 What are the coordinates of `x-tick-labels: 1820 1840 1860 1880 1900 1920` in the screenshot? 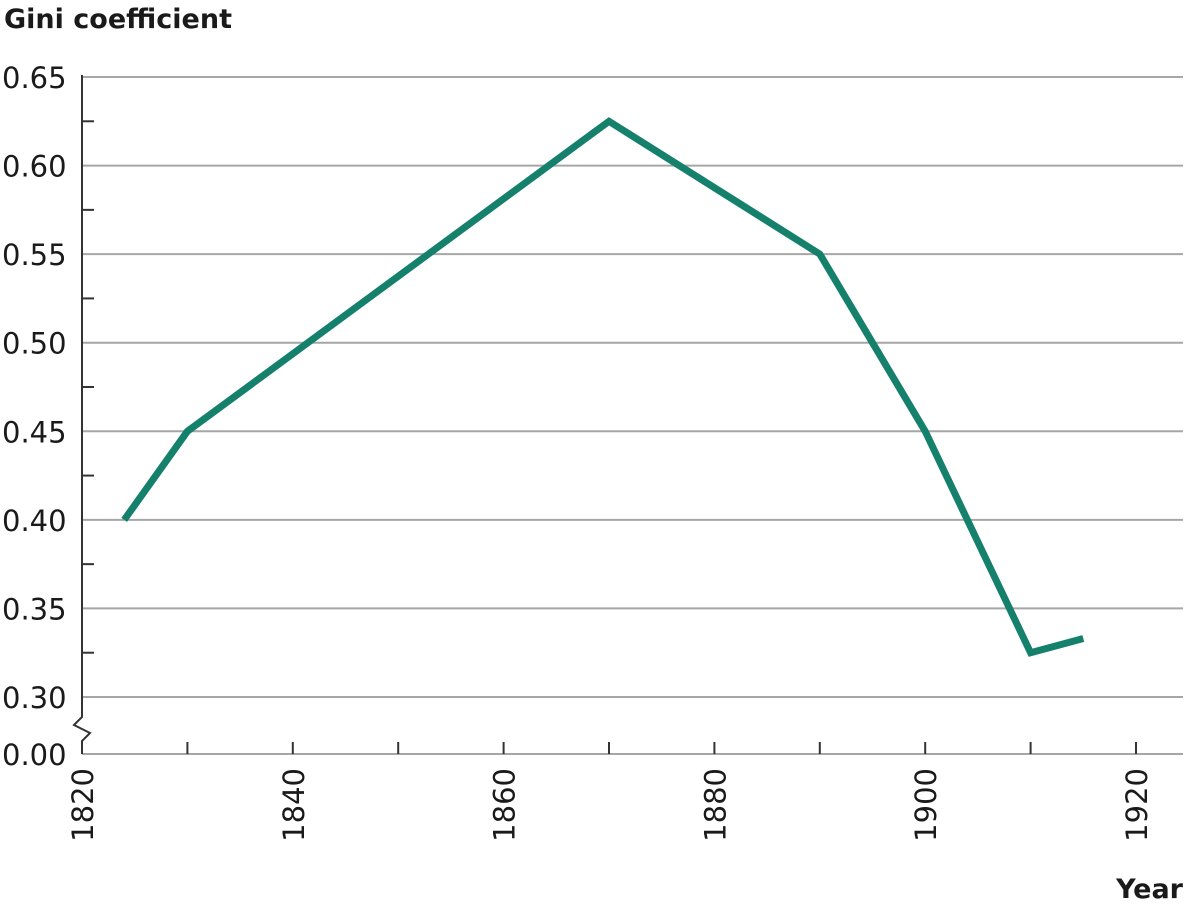 It's located at (610, 805).